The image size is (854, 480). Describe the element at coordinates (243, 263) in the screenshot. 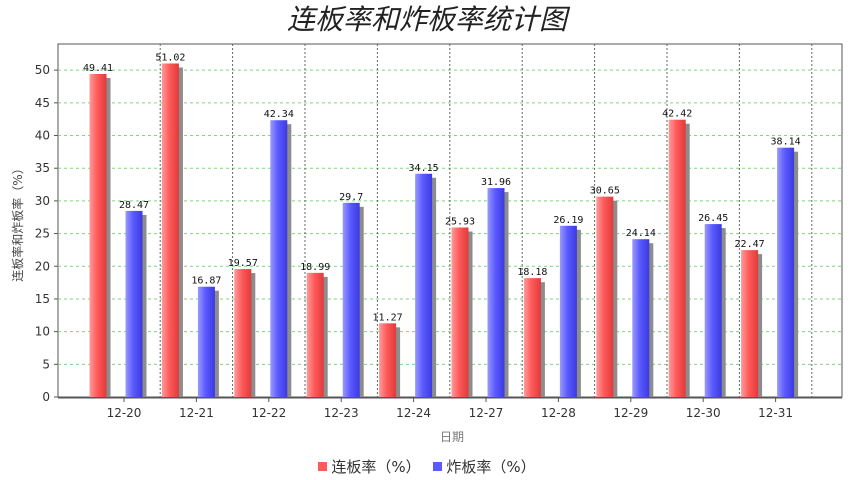

I see `data-label: 19.57` at that location.